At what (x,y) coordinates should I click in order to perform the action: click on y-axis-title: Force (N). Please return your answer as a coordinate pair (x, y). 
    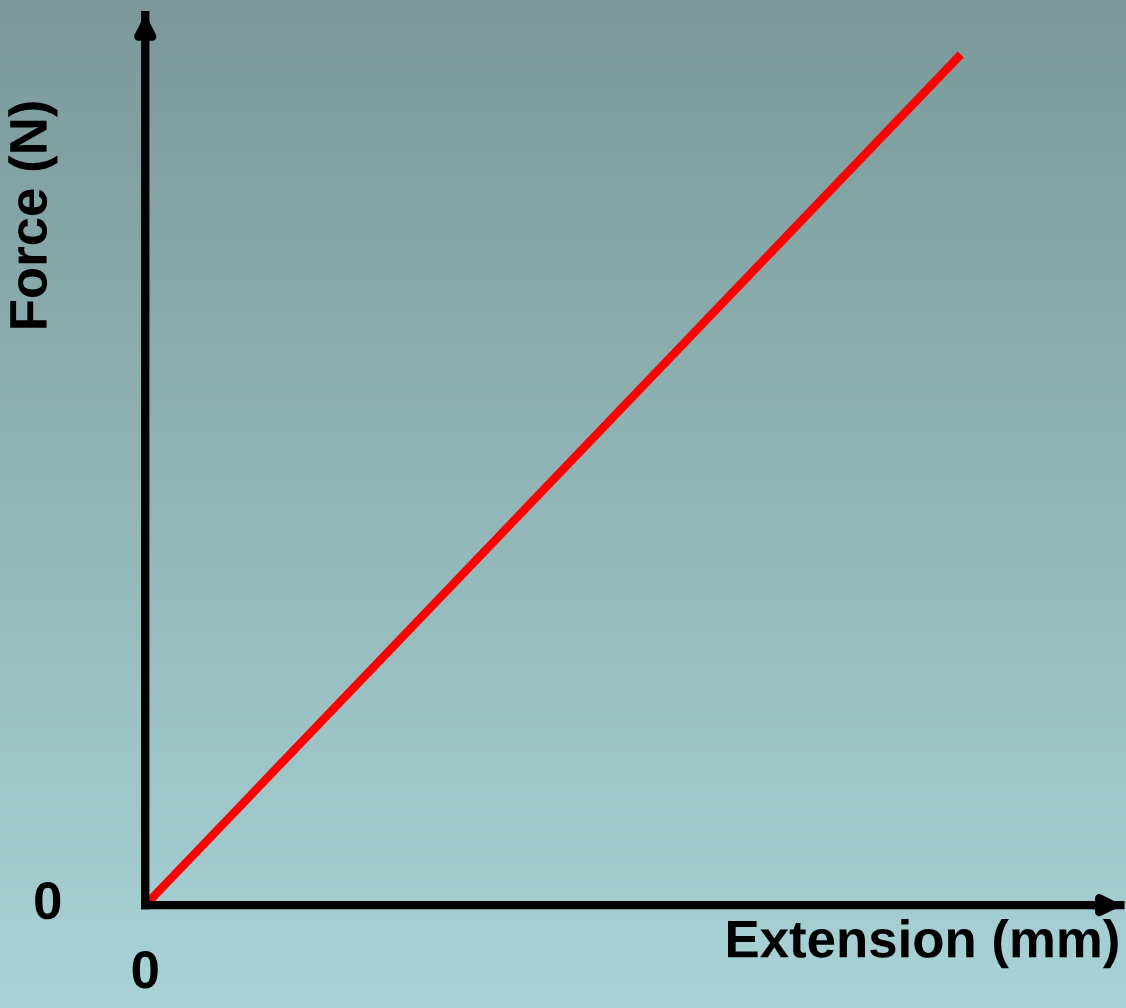
    Looking at the image, I should click on (33, 215).